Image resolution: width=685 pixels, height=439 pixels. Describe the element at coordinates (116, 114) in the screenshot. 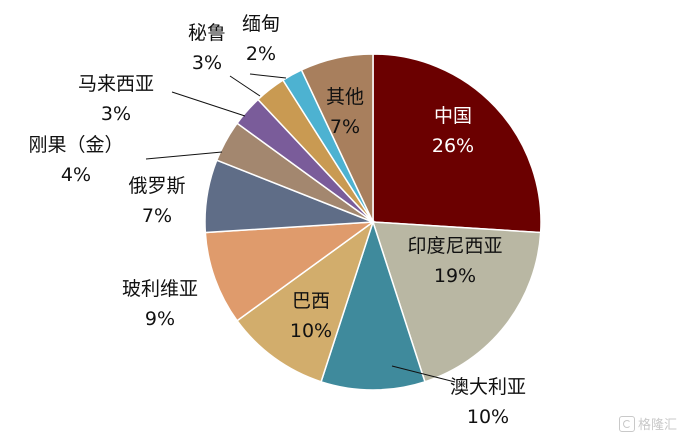

I see `slice-value-8: 3%` at that location.